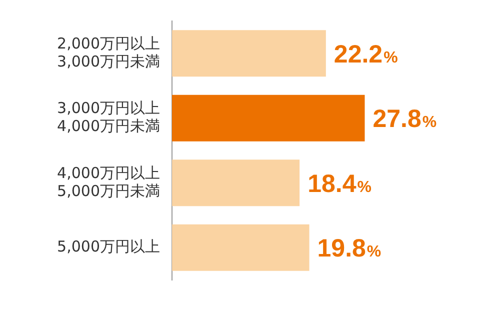 This screenshot has width=480, height=310. Describe the element at coordinates (340, 184) in the screenshot. I see `data-label: 18.4%` at that location.